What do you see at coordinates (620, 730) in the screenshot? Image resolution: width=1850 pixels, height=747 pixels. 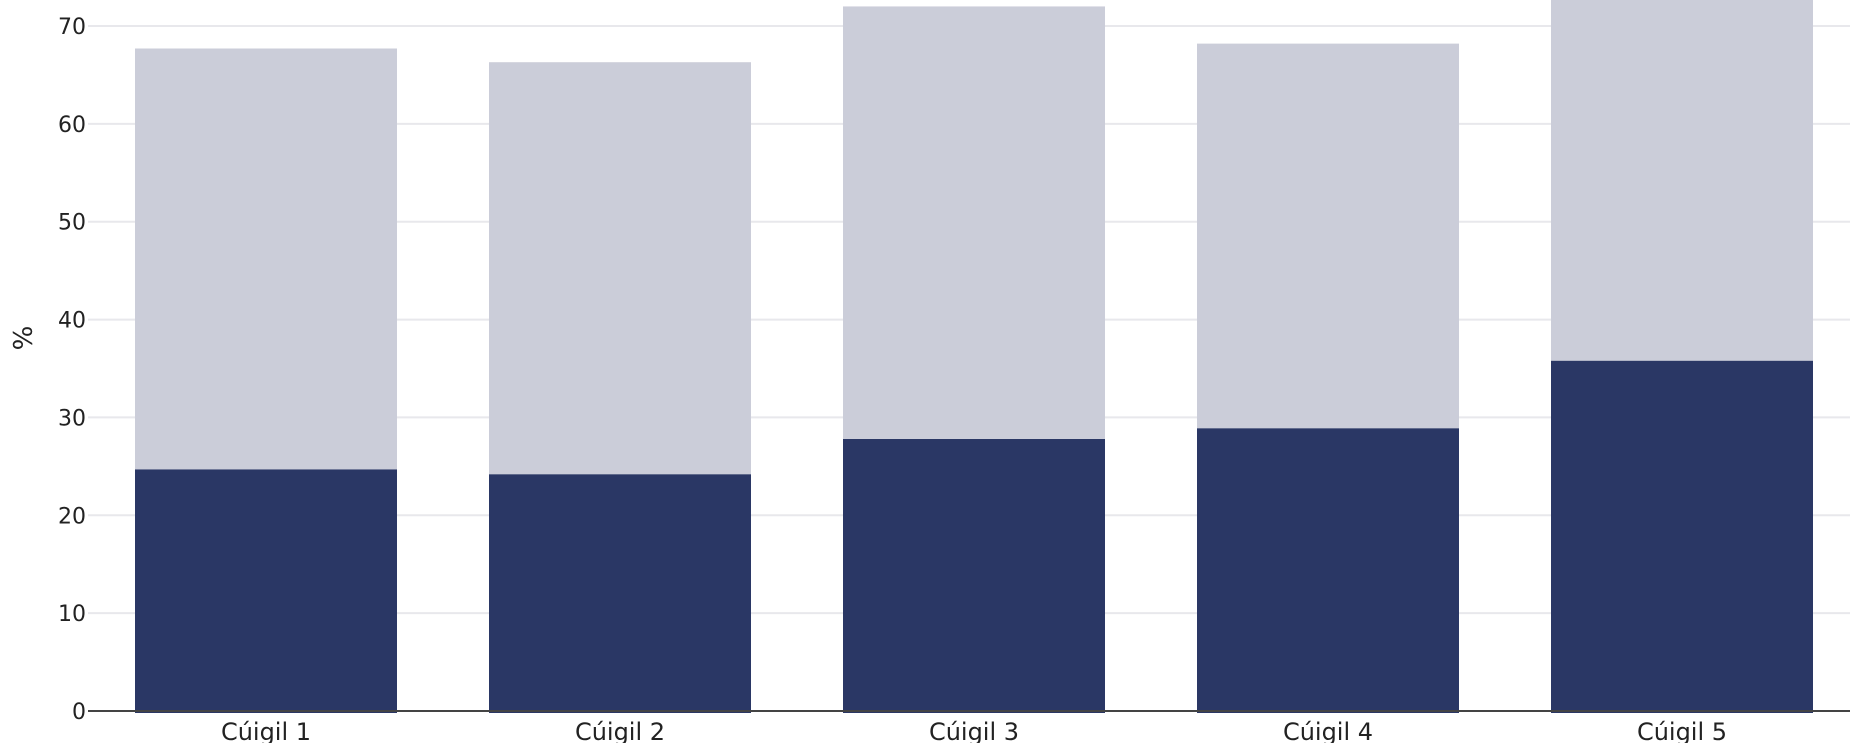 I see `x-tick-label: Cúigil 2` at bounding box center [620, 730].